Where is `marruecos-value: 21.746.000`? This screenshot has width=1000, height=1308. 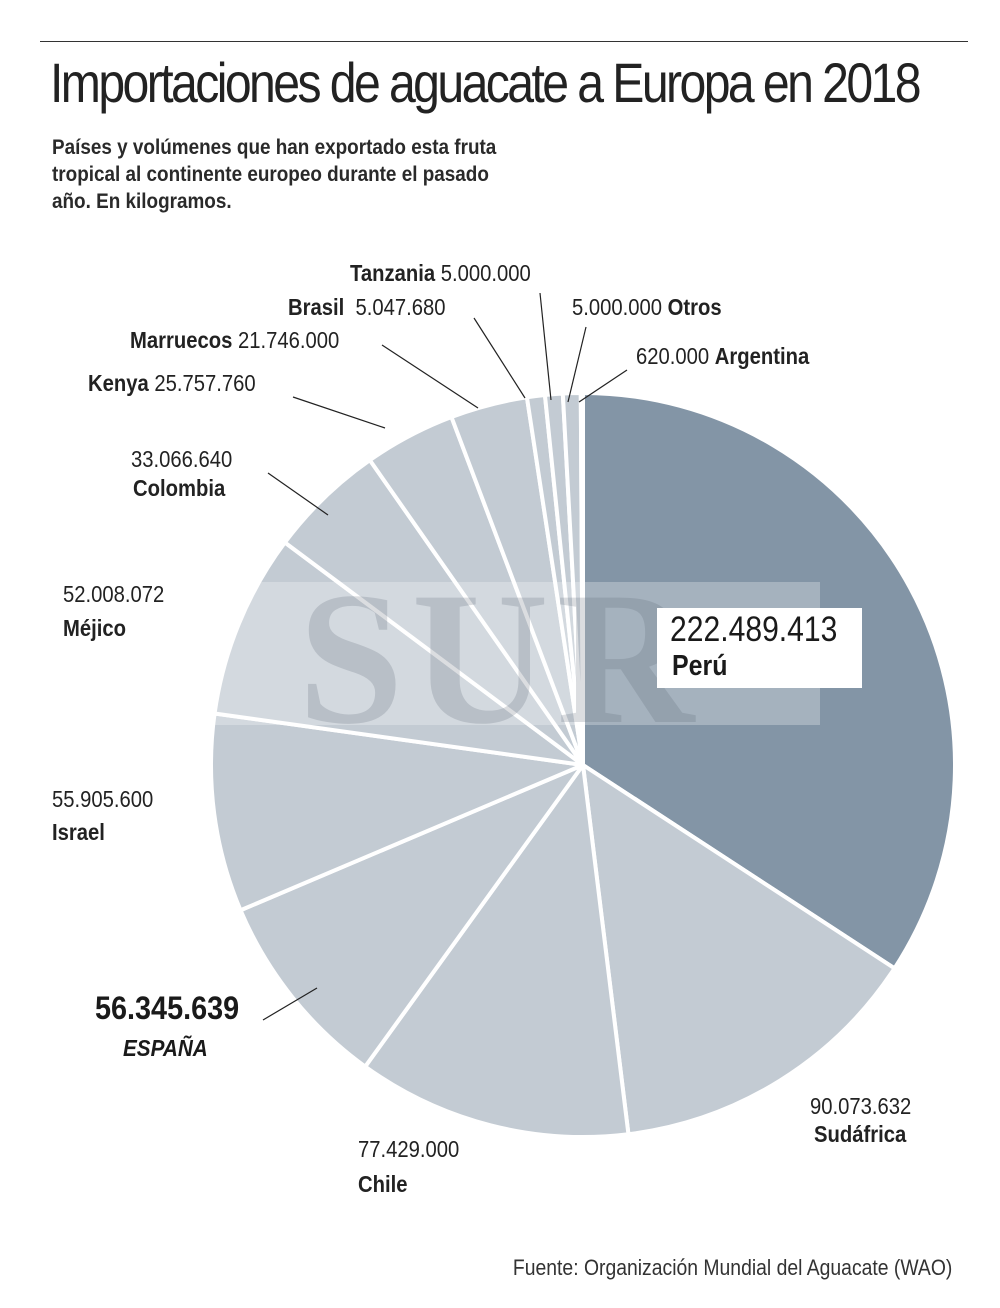
marruecos-value: 21.746.000 is located at coordinates (288, 340).